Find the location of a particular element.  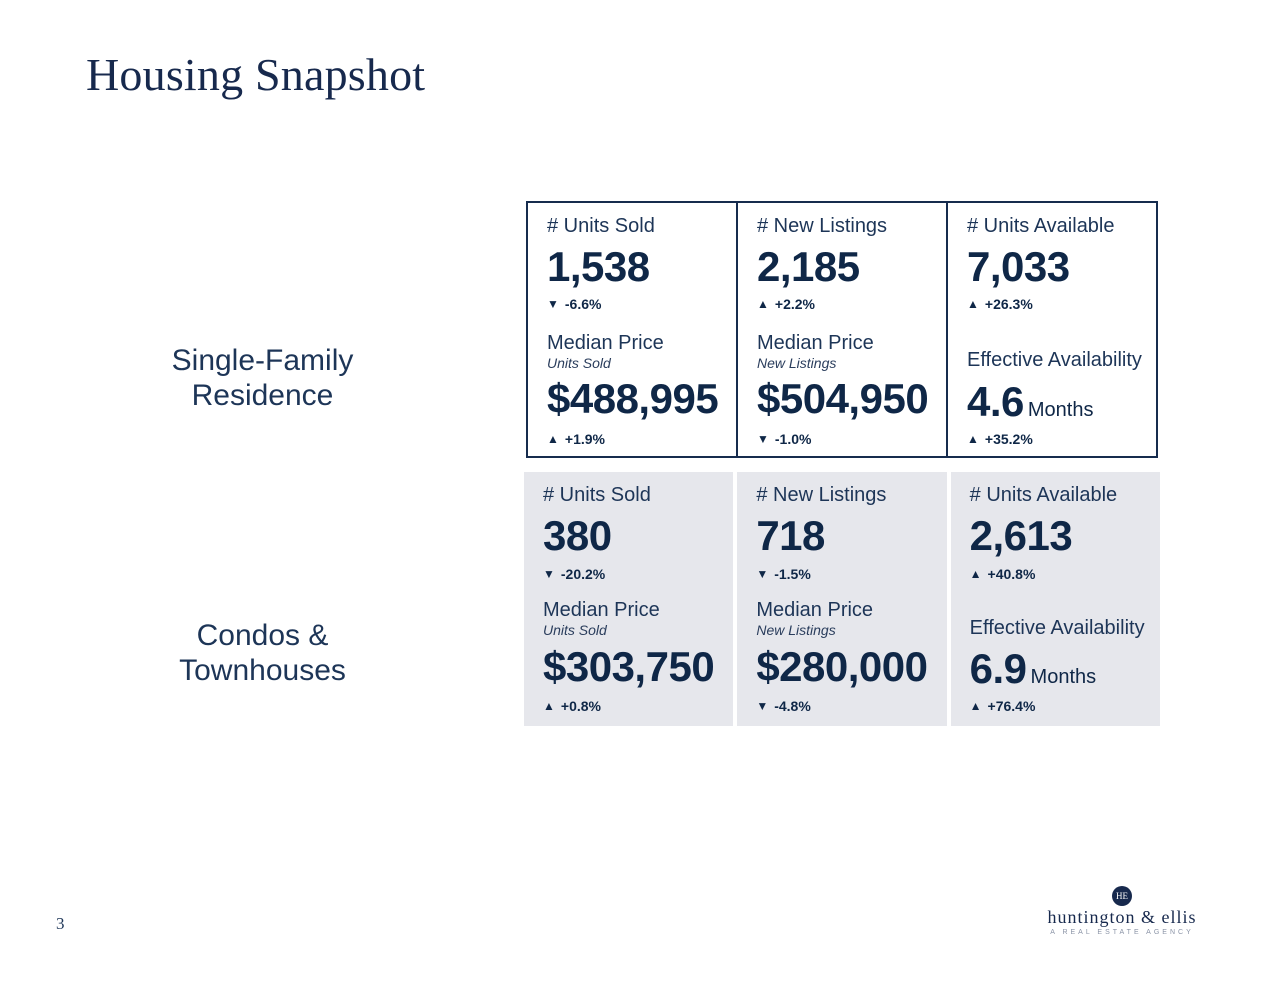

logo-monogram-icon: HE is located at coordinates (1122, 896).